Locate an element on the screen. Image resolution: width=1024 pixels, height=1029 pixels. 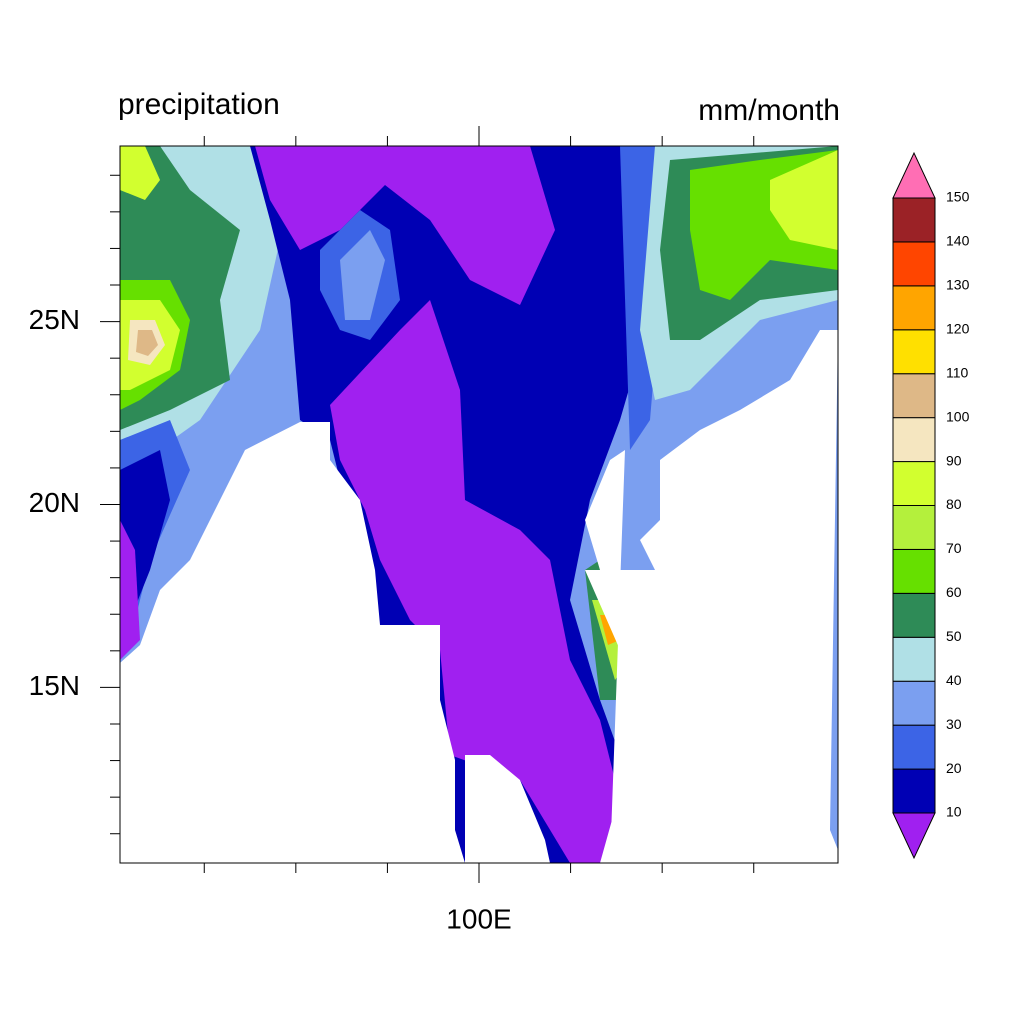
y-tick-label: 20N is located at coordinates (54, 502).